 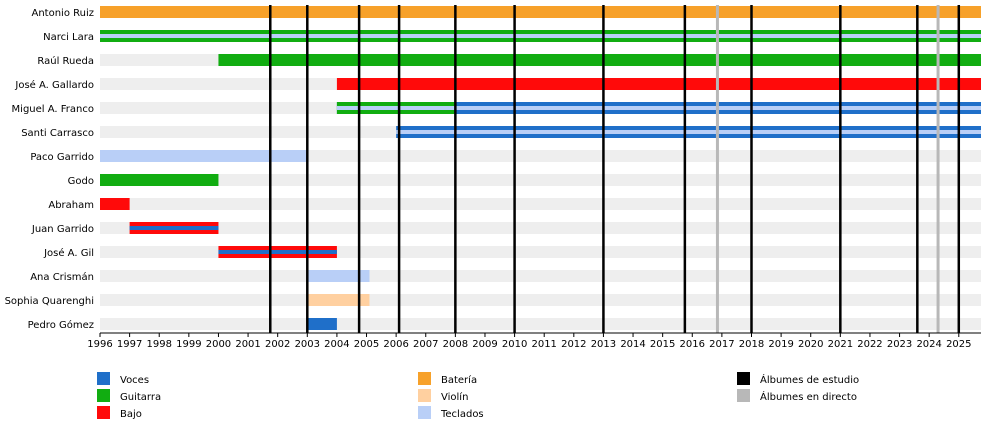 I want to click on x-tick-label: 2019, so click(x=780, y=344).